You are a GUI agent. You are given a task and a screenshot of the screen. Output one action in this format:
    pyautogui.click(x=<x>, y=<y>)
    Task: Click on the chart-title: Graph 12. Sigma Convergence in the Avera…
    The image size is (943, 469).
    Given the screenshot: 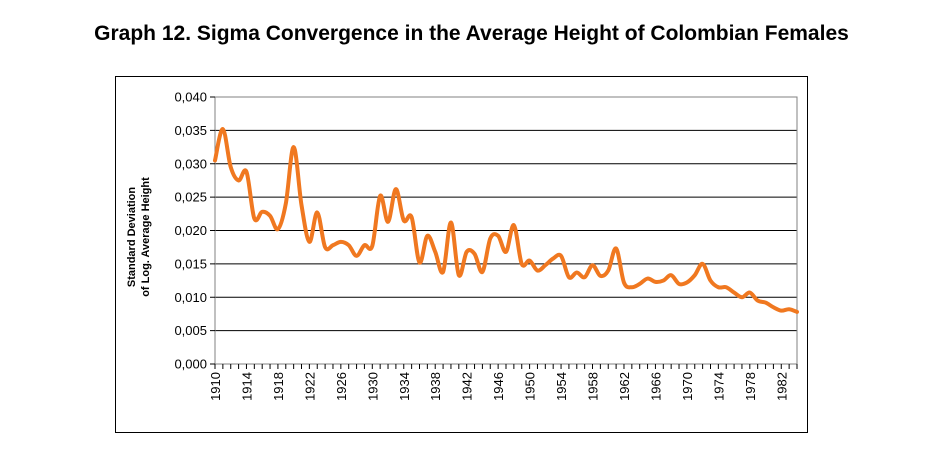 What is the action you would take?
    pyautogui.click(x=471, y=33)
    